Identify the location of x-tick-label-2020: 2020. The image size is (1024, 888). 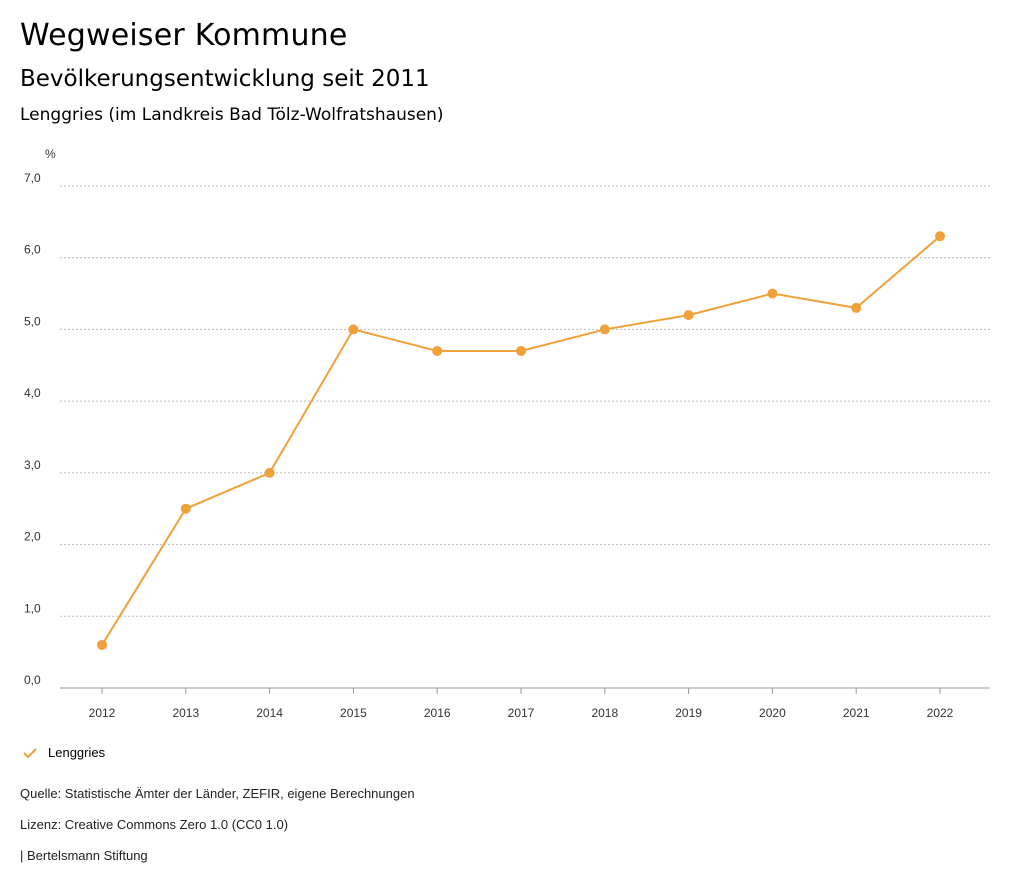
(772, 713).